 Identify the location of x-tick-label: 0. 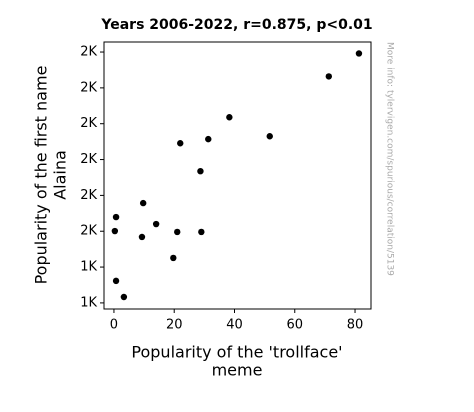
(114, 325).